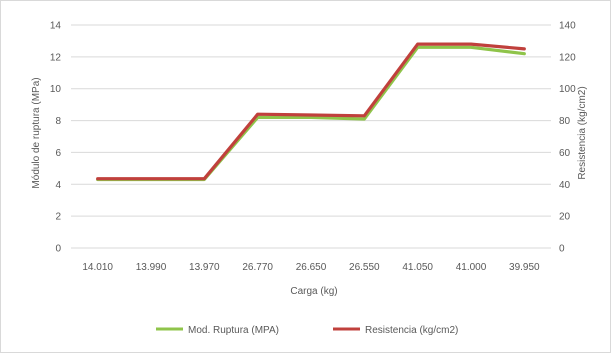  What do you see at coordinates (565, 185) in the screenshot?
I see `right-tick-label: 40` at bounding box center [565, 185].